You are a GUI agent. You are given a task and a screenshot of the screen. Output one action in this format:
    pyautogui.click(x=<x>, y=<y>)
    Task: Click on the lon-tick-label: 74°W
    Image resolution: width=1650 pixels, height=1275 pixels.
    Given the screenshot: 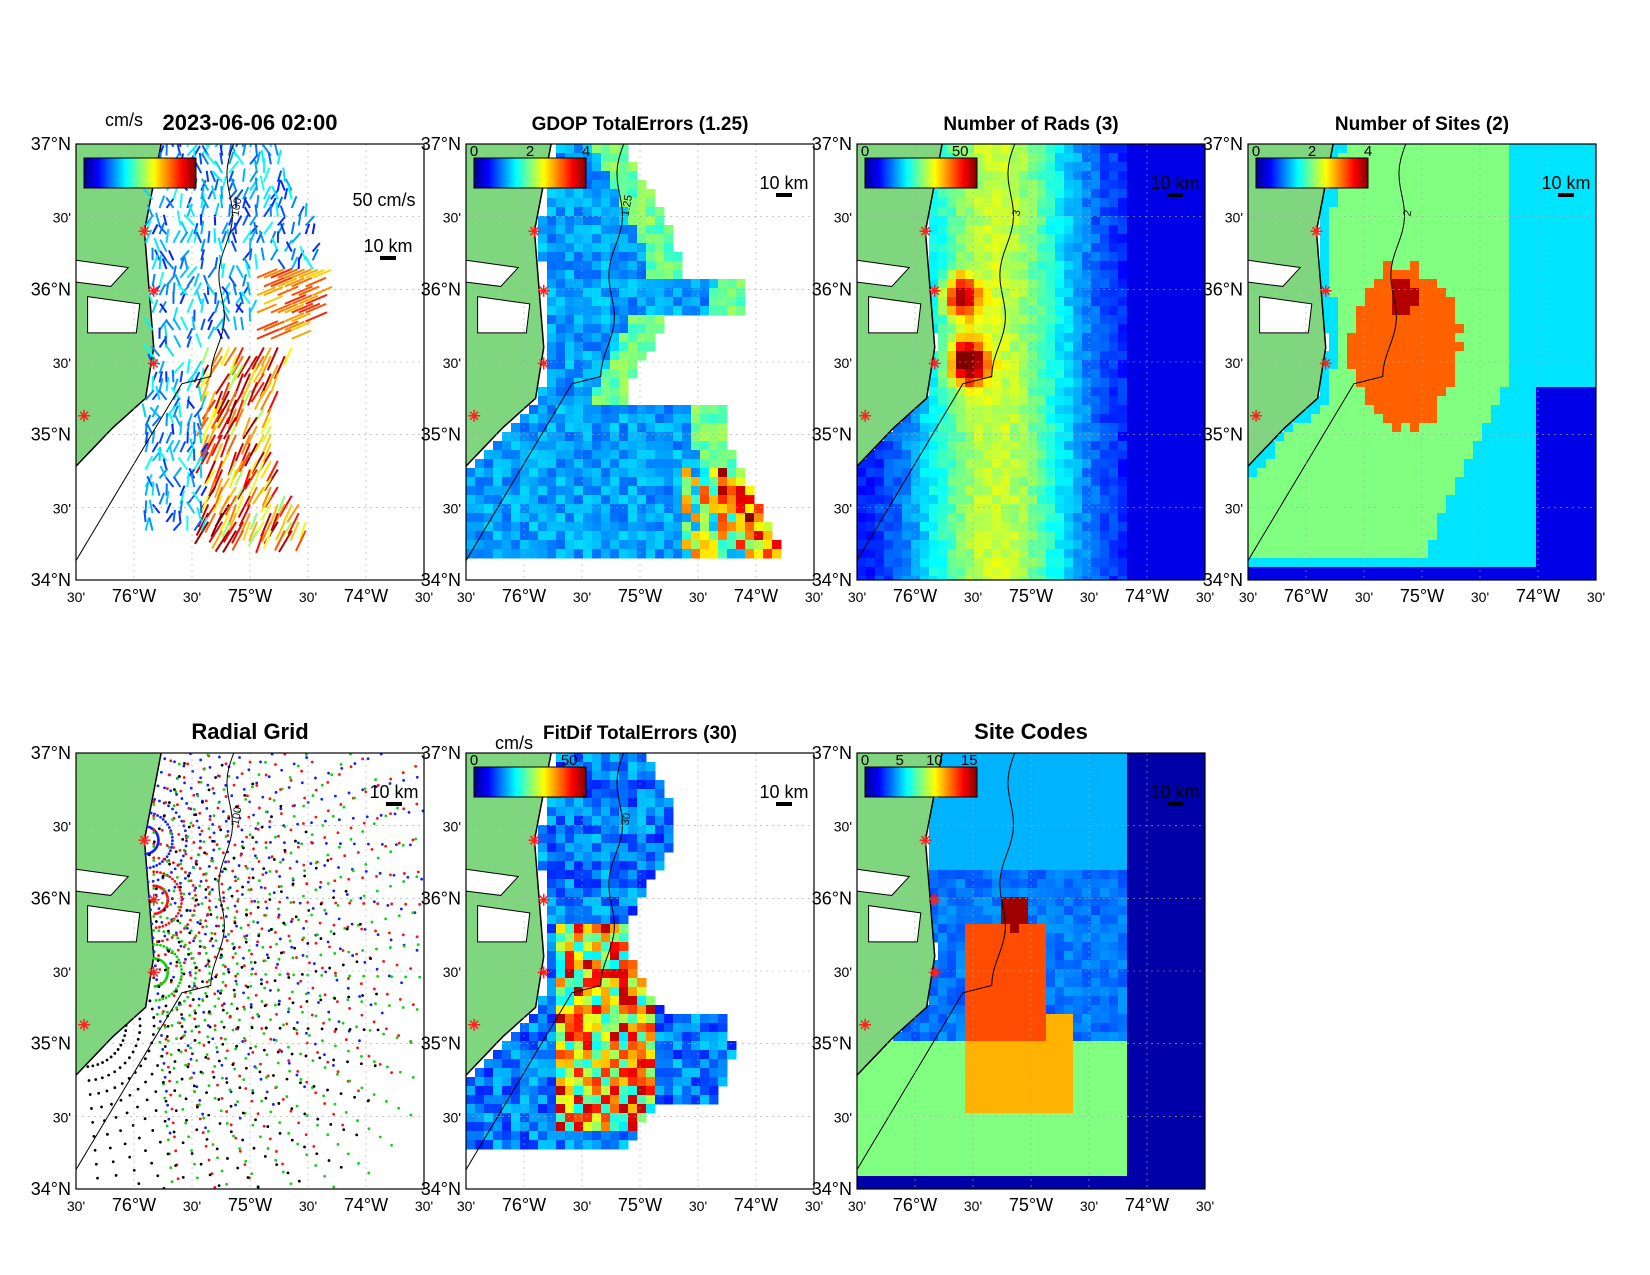 What is the action you would take?
    pyautogui.click(x=1147, y=1205)
    